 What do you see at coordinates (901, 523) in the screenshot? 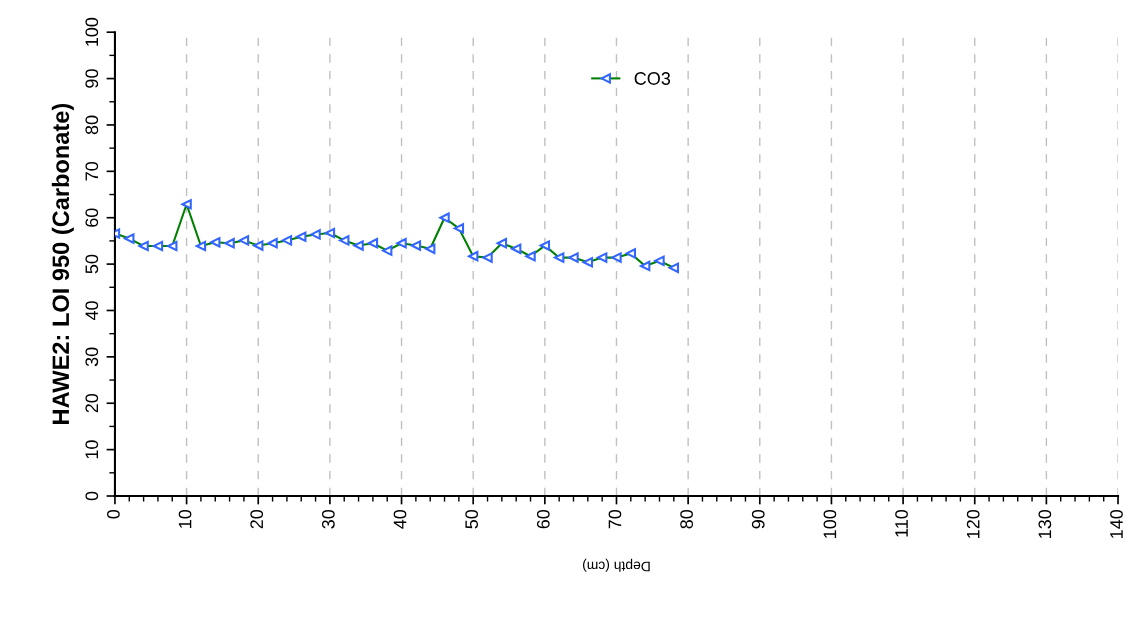
I see `x-tick-label: 110` at bounding box center [901, 523].